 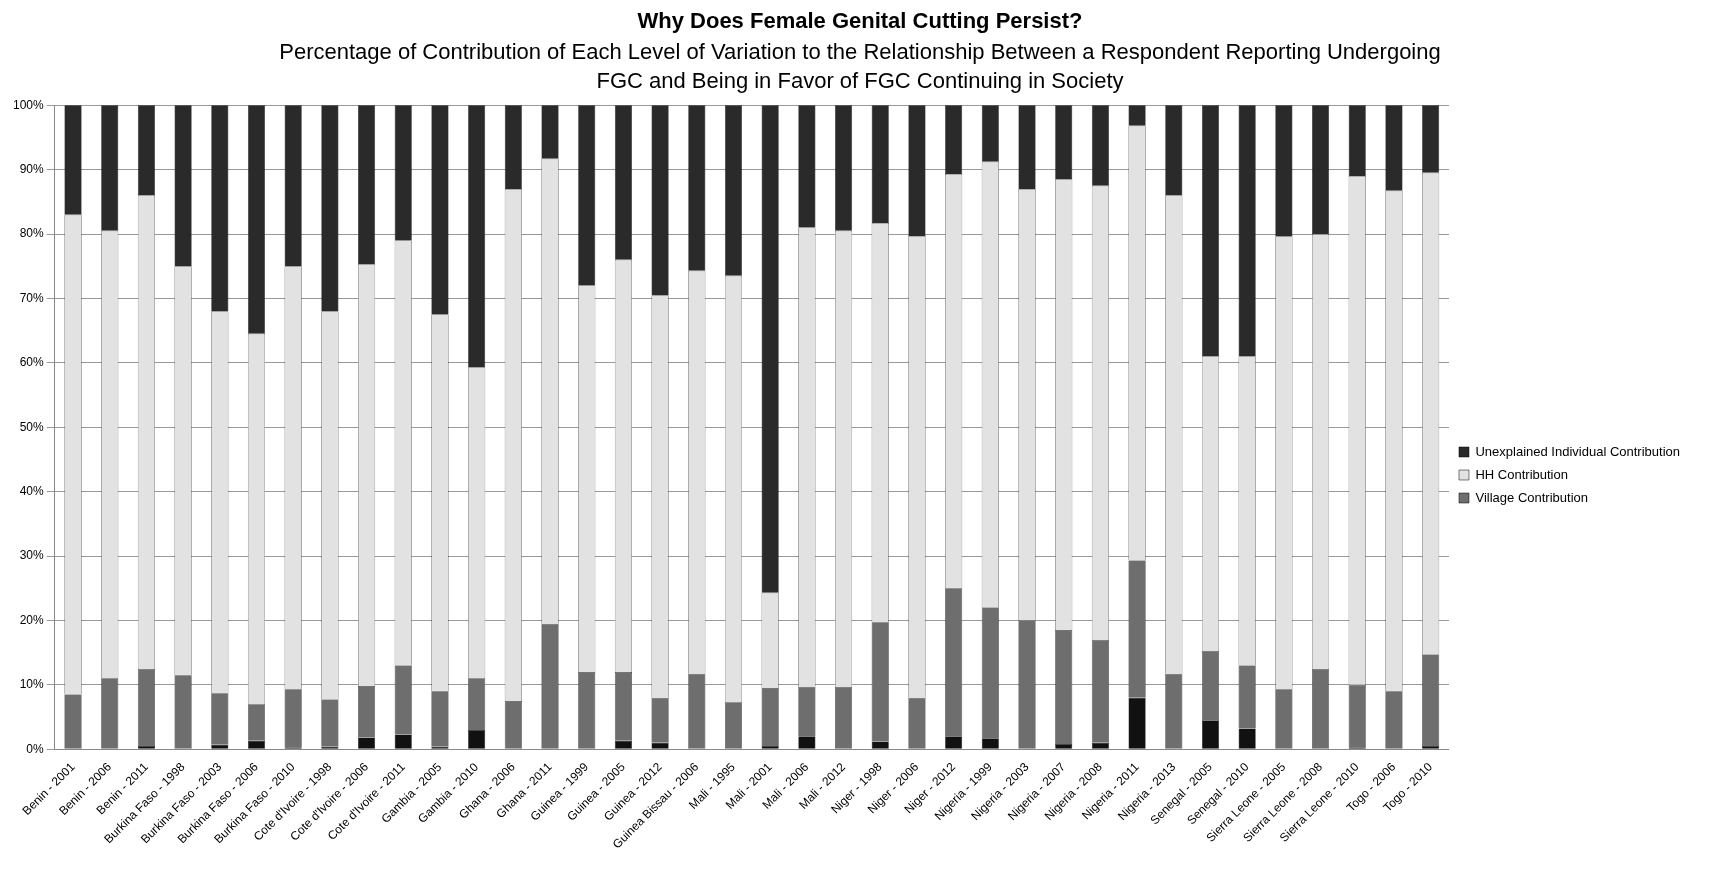 I want to click on chart-subtitle: Percentage of Contribution of Each Level of Variation to the Relationship Between a Respondent Reporting Undergoing FGC and Being in Favor of FGC Continuing in Society, so click(x=860, y=66).